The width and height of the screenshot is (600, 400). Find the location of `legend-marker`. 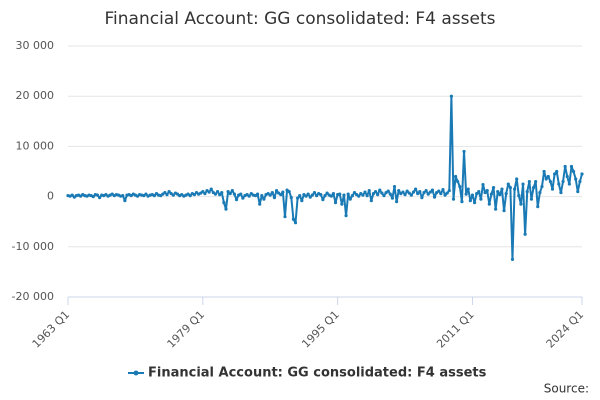

legend-marker is located at coordinates (136, 373).